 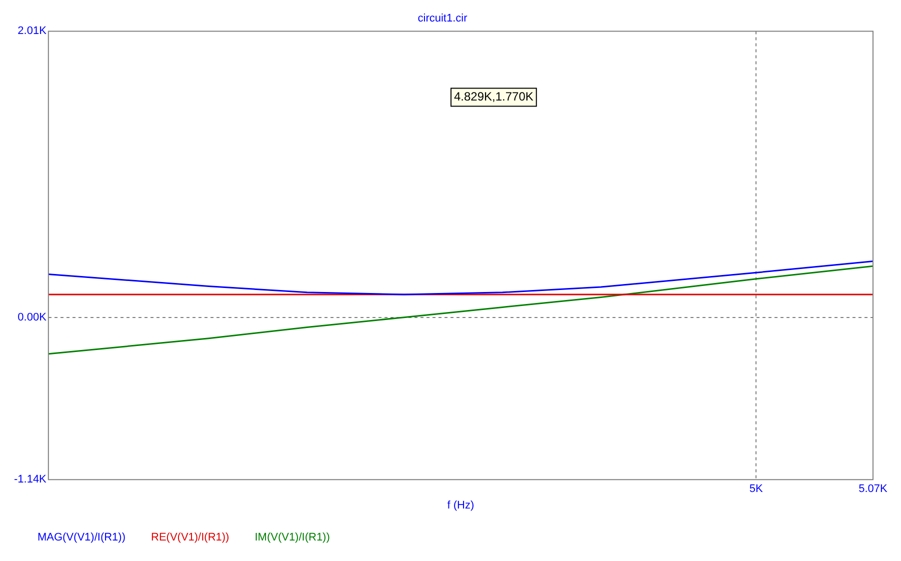 I want to click on chart-title: circuit1.cir, so click(x=443, y=18).